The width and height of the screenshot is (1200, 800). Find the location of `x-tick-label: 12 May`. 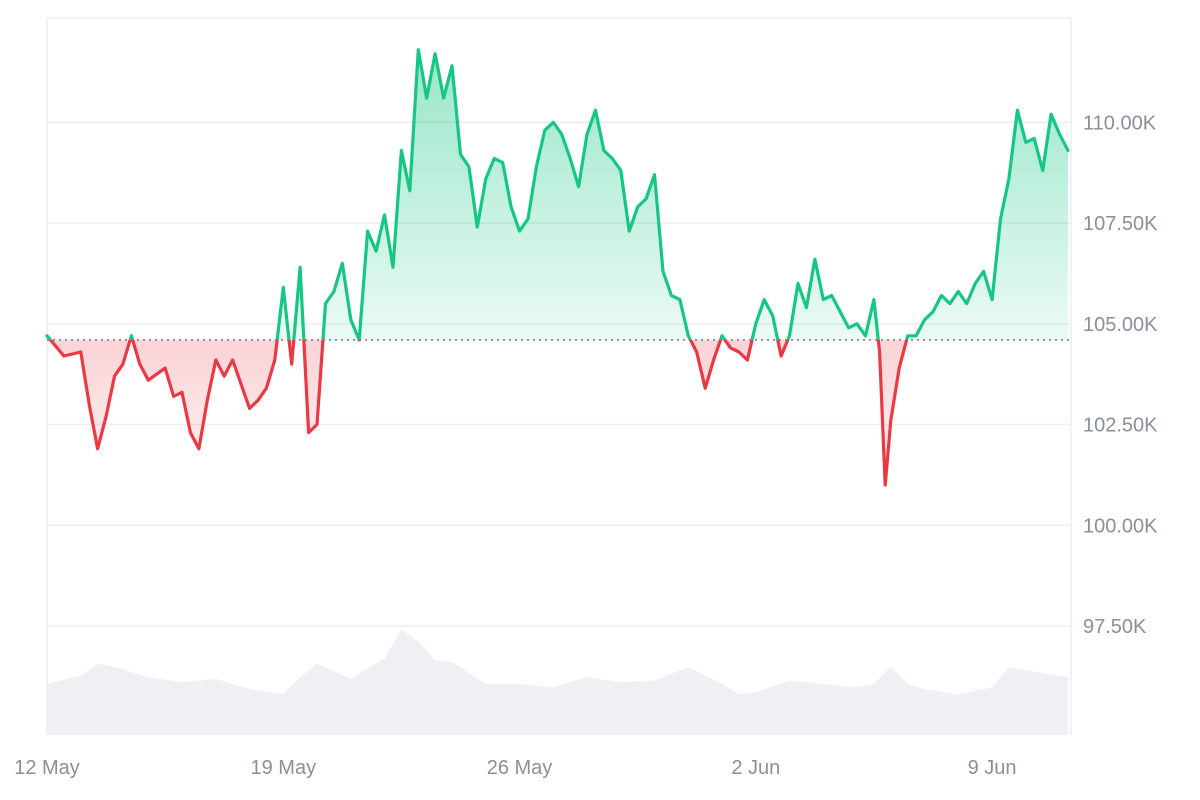

x-tick-label: 12 May is located at coordinates (47, 768).